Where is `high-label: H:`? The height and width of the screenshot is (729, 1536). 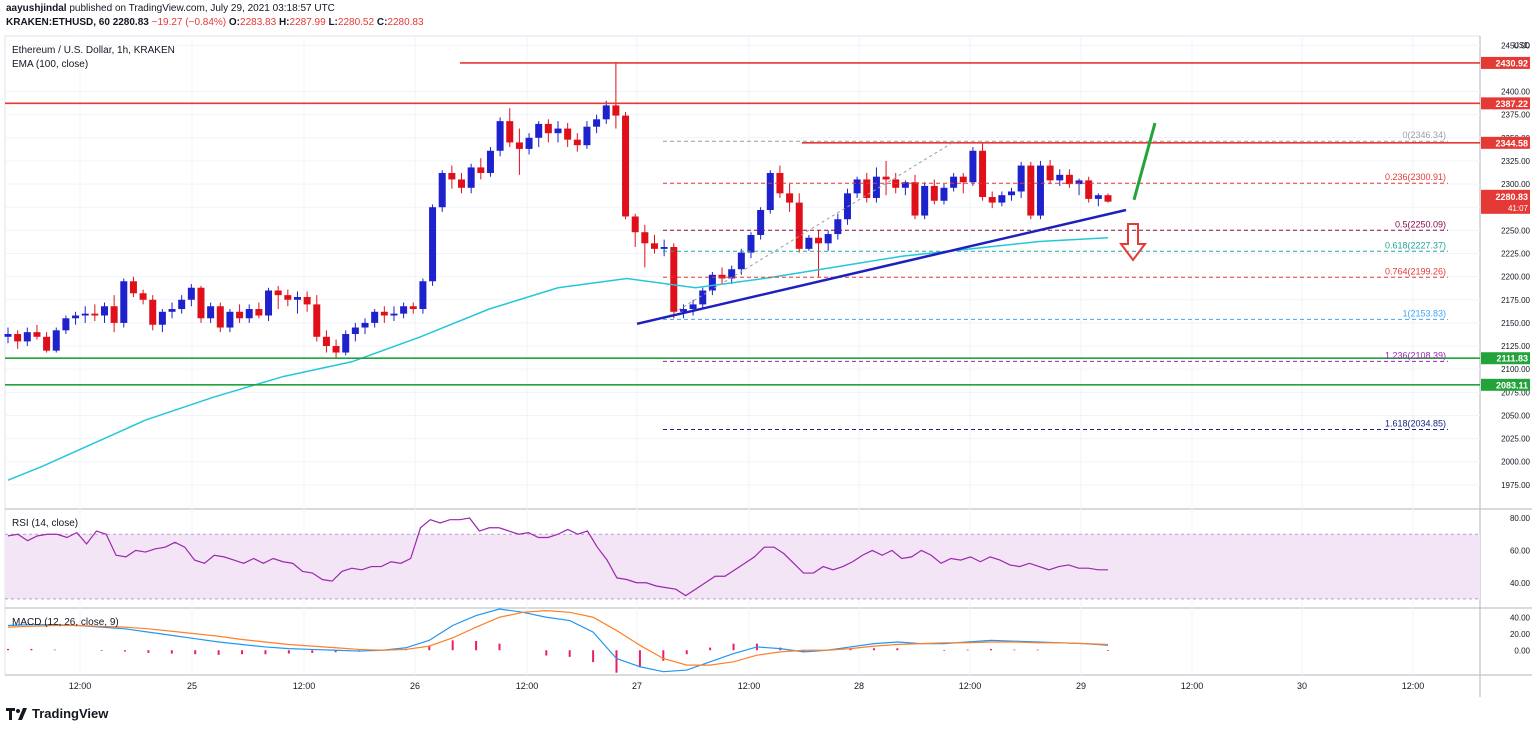
high-label: H: is located at coordinates (284, 22).